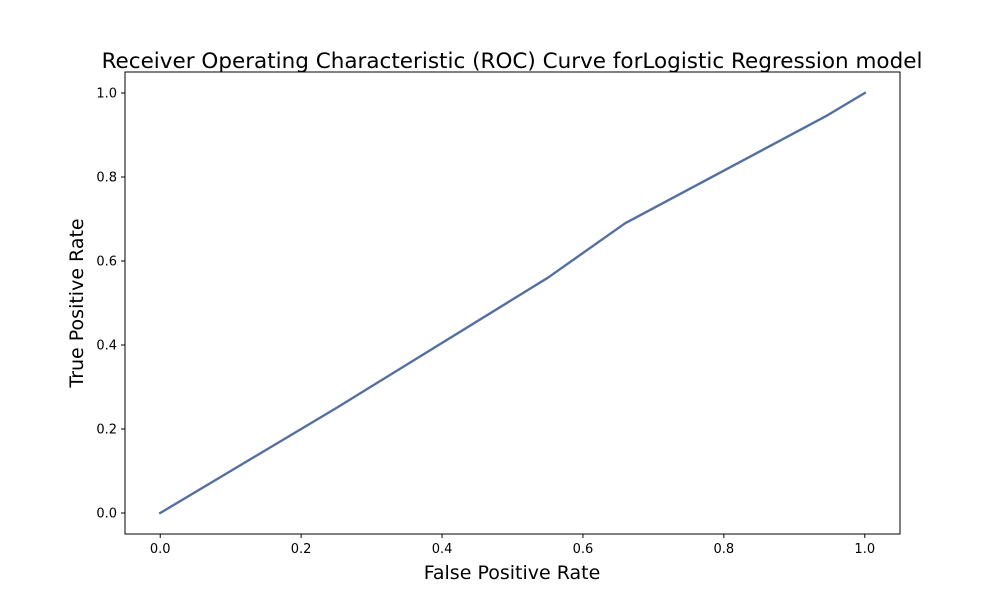  What do you see at coordinates (106, 262) in the screenshot?
I see `y-tick-label: 0.6` at bounding box center [106, 262].